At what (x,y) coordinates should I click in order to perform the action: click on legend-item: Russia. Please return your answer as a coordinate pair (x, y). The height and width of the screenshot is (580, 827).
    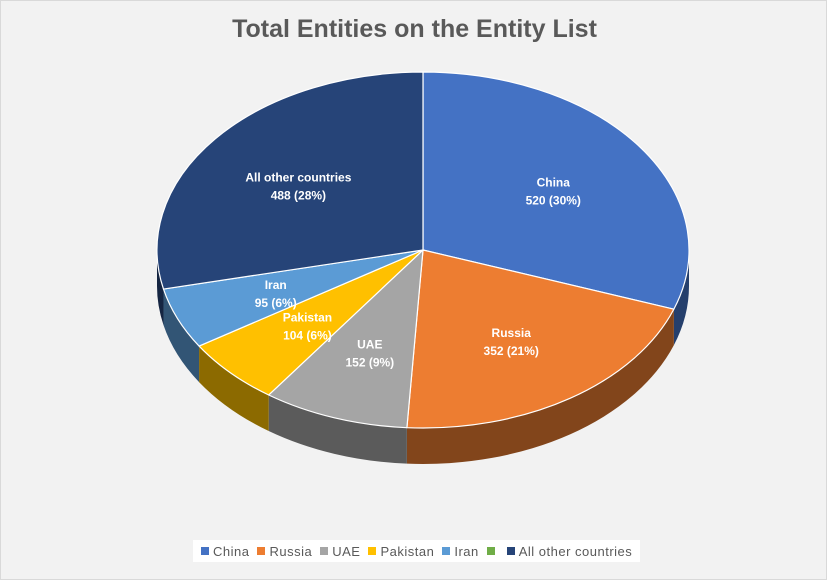
    Looking at the image, I should click on (284, 551).